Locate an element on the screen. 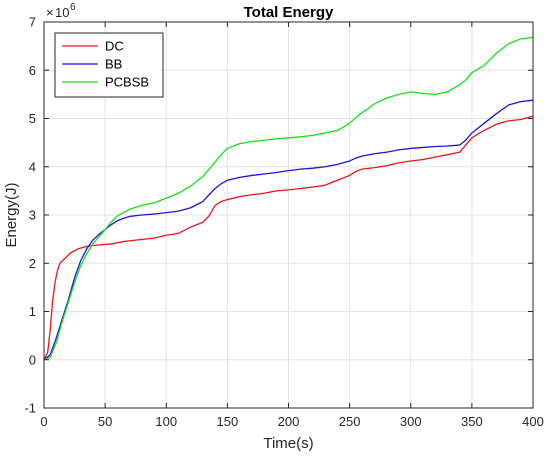 The height and width of the screenshot is (456, 550). y-tick-label: 2 is located at coordinates (32, 263).